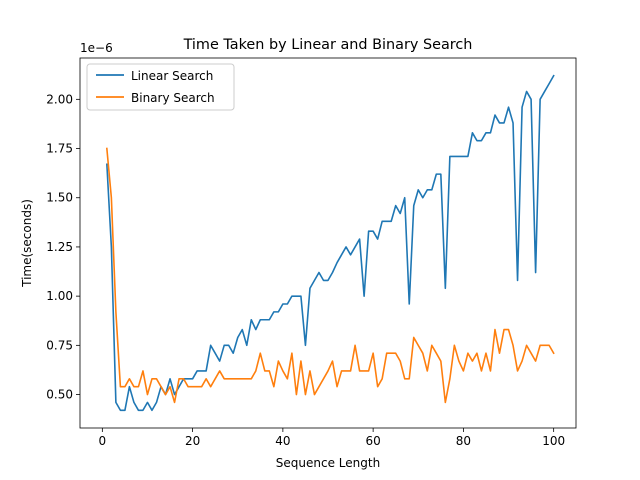 This screenshot has width=640, height=480. I want to click on x-tick-label: 40, so click(282, 441).